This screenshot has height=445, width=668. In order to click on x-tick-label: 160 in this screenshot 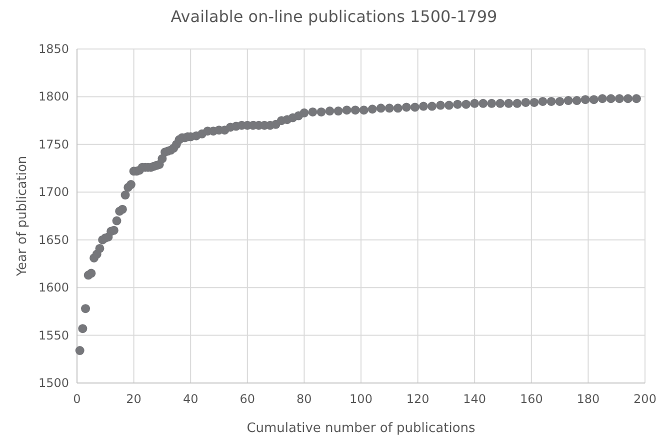, I will do `click(531, 399)`.